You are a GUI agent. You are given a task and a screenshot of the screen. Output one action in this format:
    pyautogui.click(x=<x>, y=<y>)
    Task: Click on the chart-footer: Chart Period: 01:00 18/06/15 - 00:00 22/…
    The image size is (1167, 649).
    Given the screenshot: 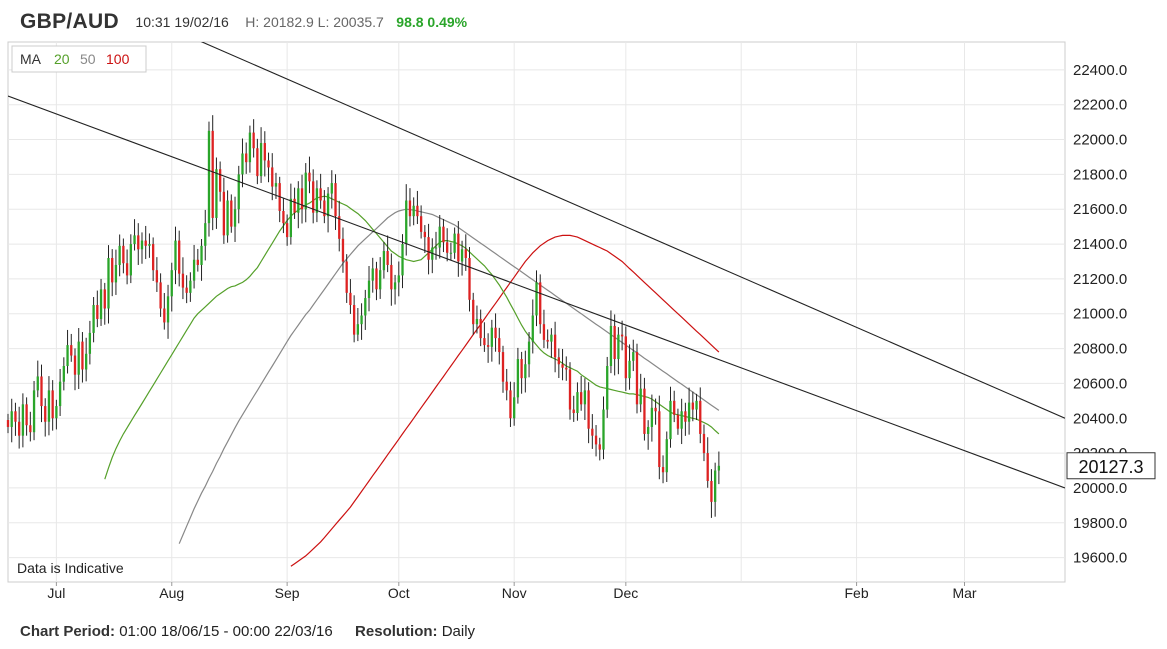 What is the action you would take?
    pyautogui.click(x=247, y=631)
    